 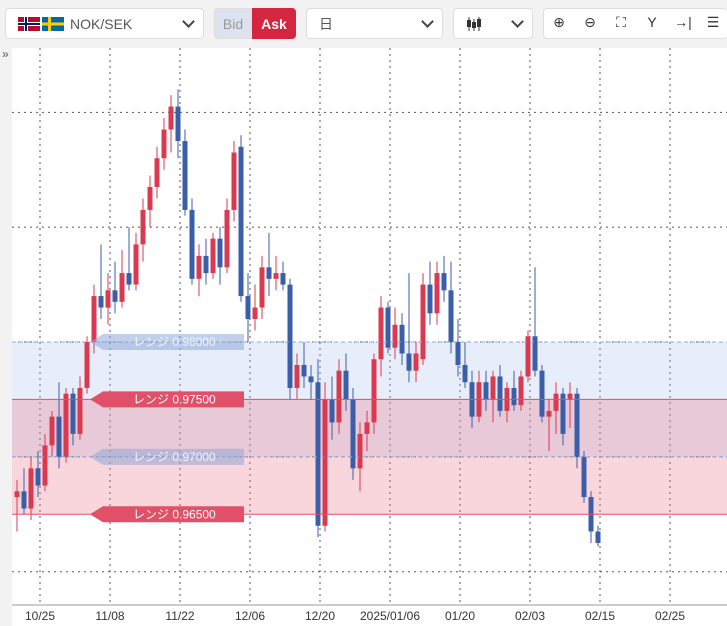 I want to click on x-tick-label: 12/20, so click(x=320, y=616).